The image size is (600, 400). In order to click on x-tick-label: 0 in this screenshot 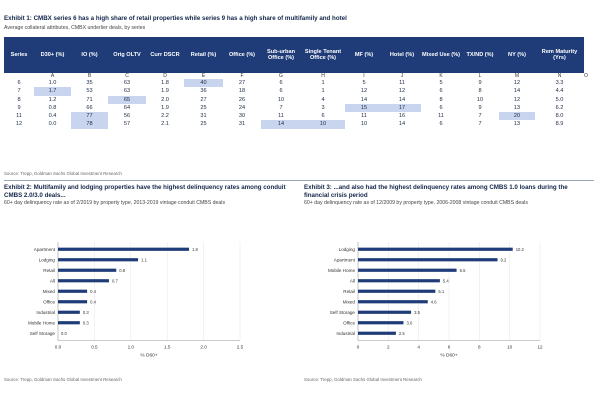, I will do `click(358, 347)`.